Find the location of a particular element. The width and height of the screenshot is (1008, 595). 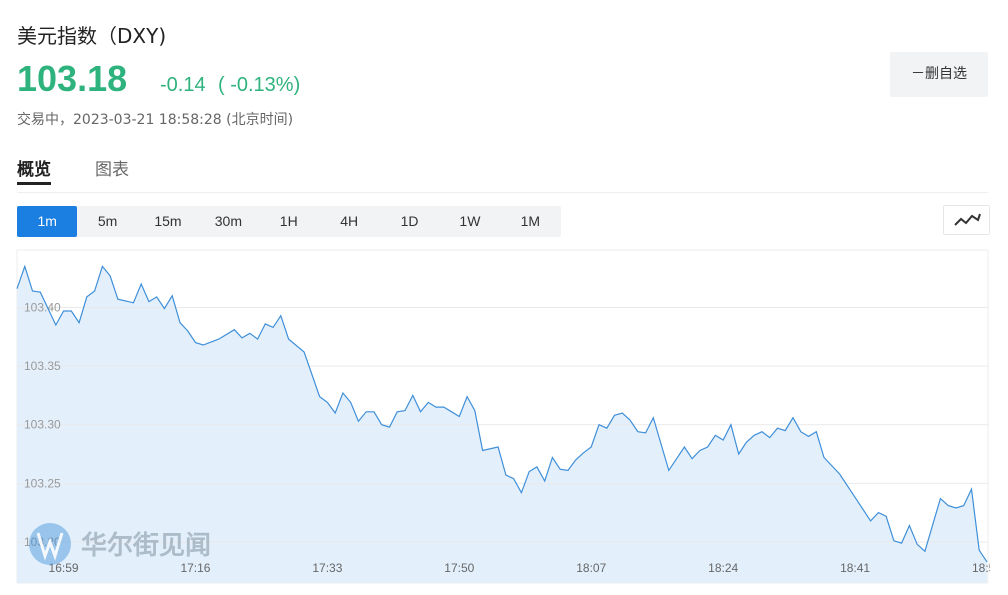

x-tick-label: 18:07 is located at coordinates (591, 568).